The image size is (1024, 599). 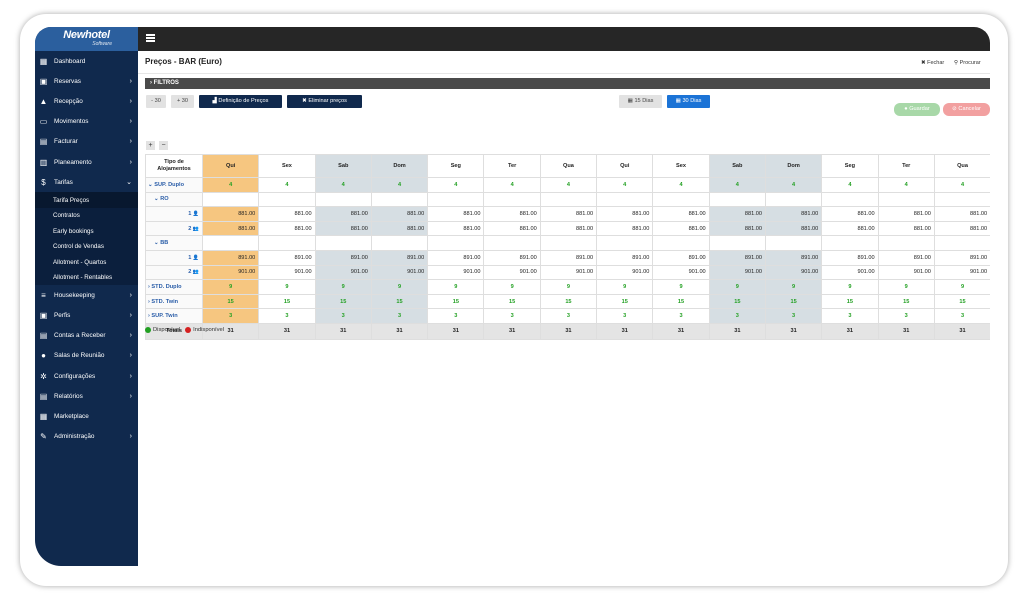 What do you see at coordinates (174, 243) in the screenshot?
I see `row-label: ⌄ BB` at bounding box center [174, 243].